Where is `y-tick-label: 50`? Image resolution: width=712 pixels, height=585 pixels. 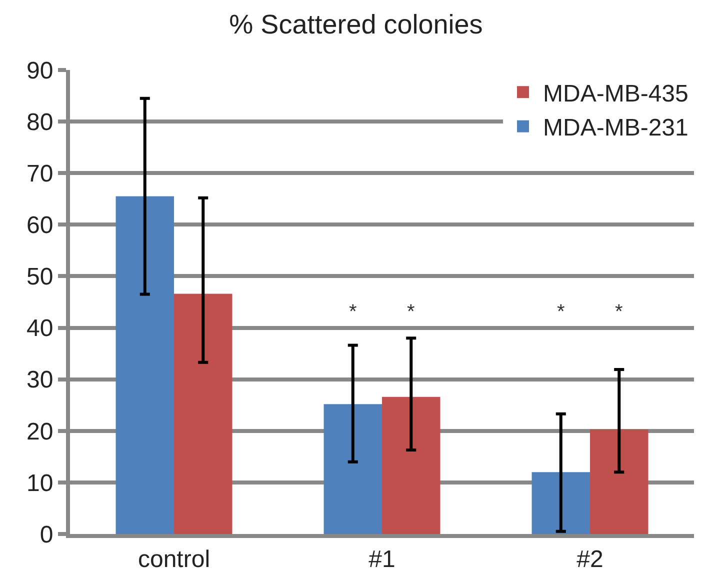 y-tick-label: 50 is located at coordinates (40, 277).